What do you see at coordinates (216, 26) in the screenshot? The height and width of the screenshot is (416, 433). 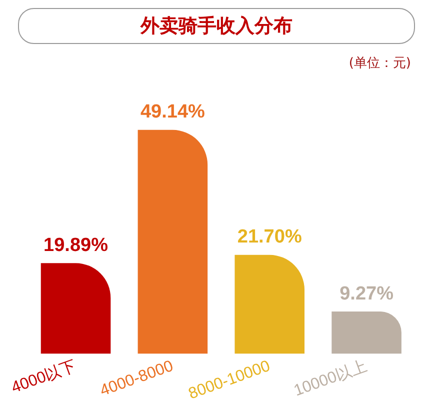 I see `chart-title: 外卖骑手收入分布` at bounding box center [216, 26].